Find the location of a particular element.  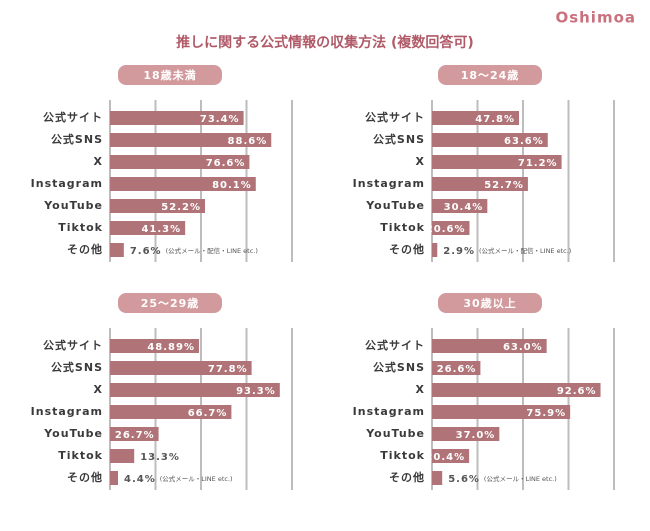

panel-title: 30歳以上 is located at coordinates (489, 303).